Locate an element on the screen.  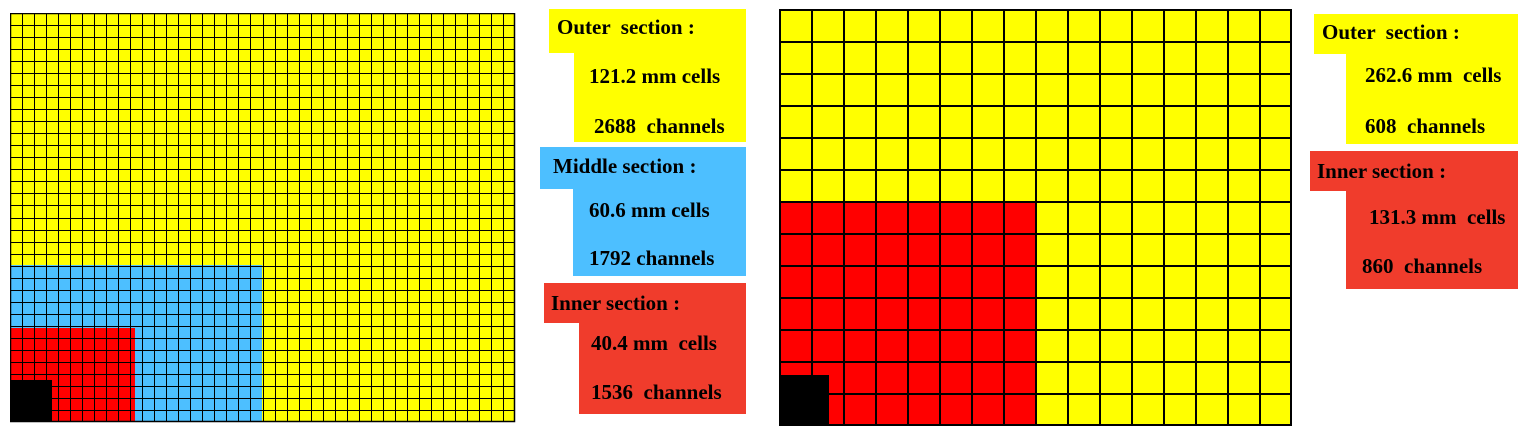
left-inner-channels: 1536 channels is located at coordinates (656, 392).